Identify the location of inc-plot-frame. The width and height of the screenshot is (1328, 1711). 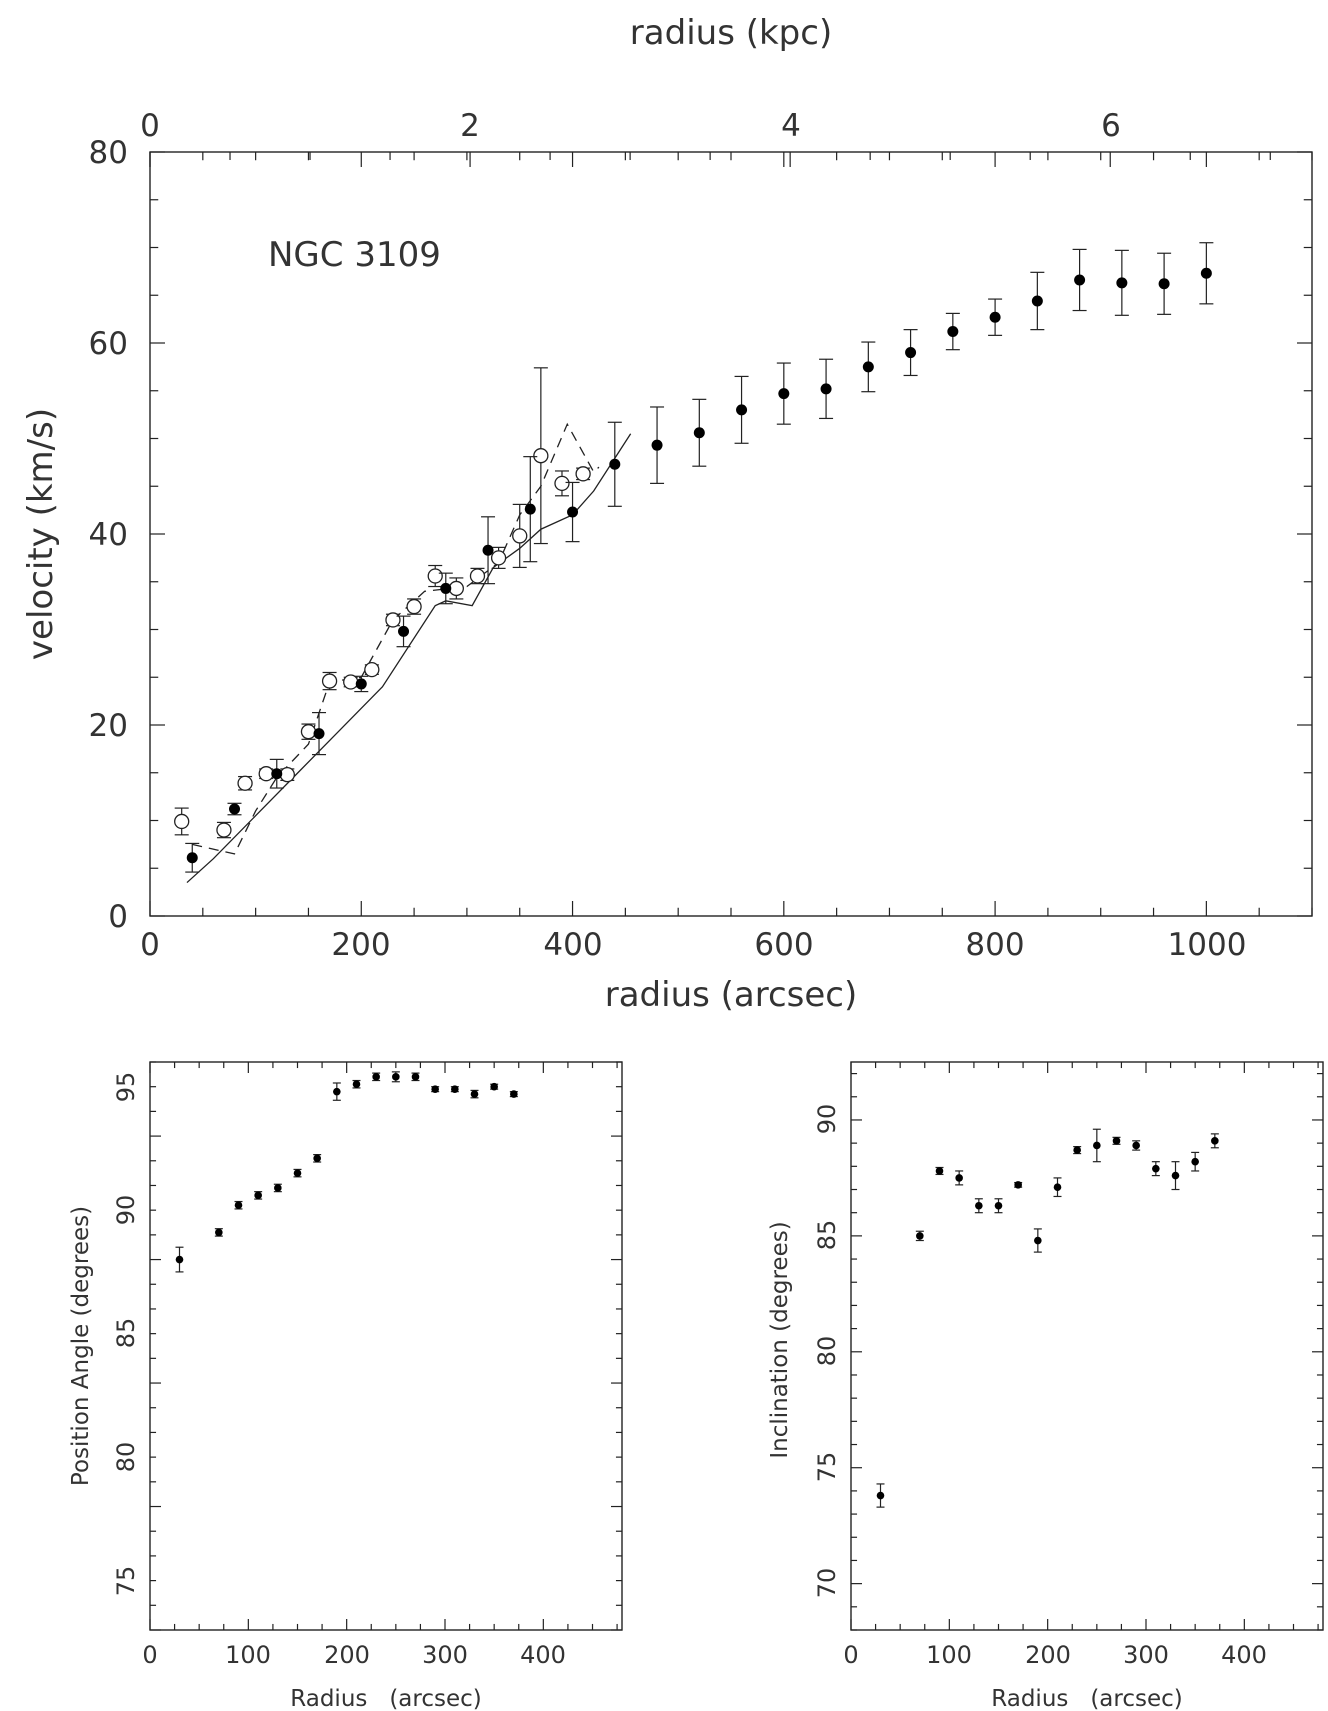
(1087, 1346).